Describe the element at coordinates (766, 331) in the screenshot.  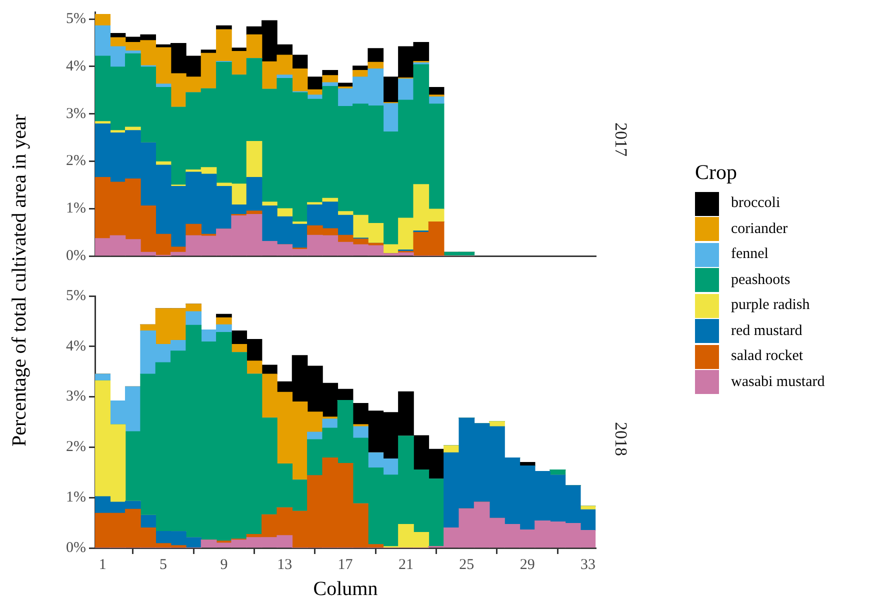
I see `legend-label: red mustard` at that location.